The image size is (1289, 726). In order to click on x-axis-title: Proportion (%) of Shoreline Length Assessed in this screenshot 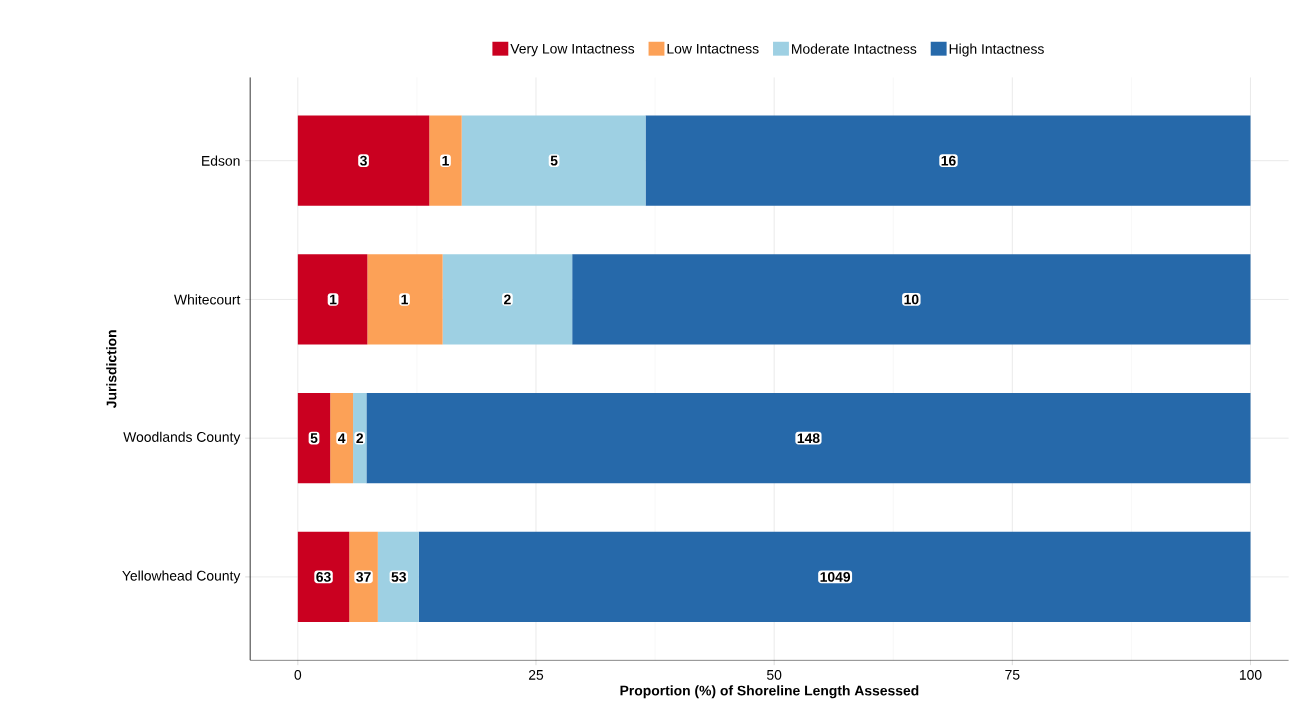, I will do `click(769, 692)`.